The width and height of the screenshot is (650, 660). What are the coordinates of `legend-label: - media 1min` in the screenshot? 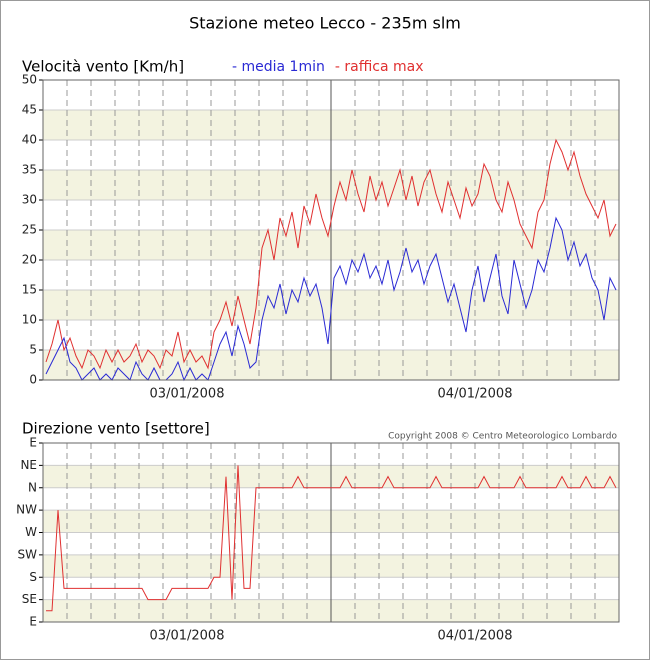 It's located at (278, 67).